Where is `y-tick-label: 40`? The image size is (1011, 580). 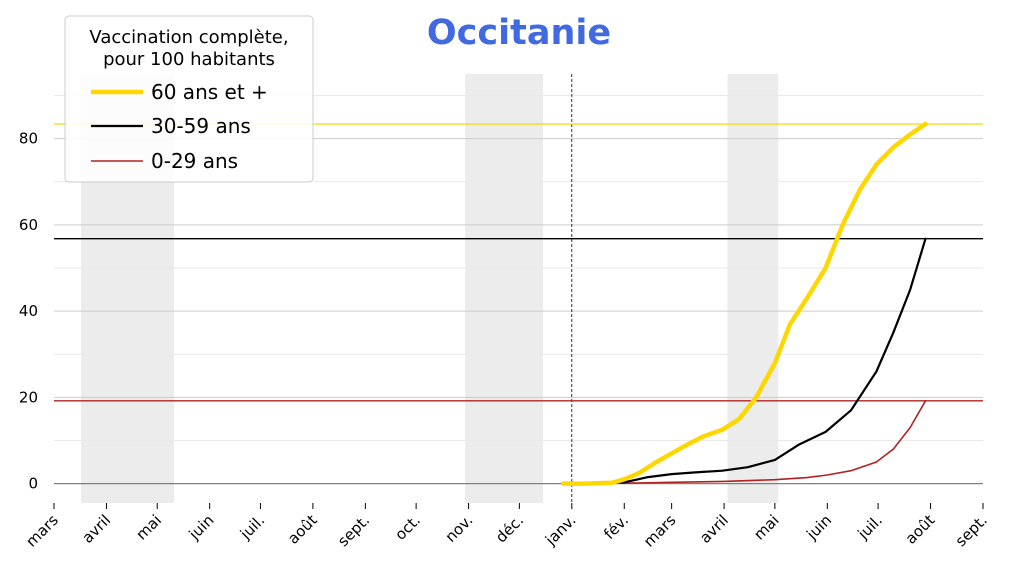
y-tick-label: 40 is located at coordinates (28, 311).